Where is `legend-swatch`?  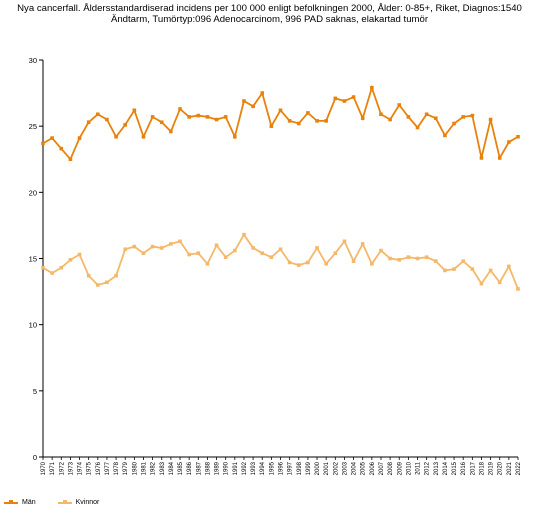
legend-swatch is located at coordinates (64, 502).